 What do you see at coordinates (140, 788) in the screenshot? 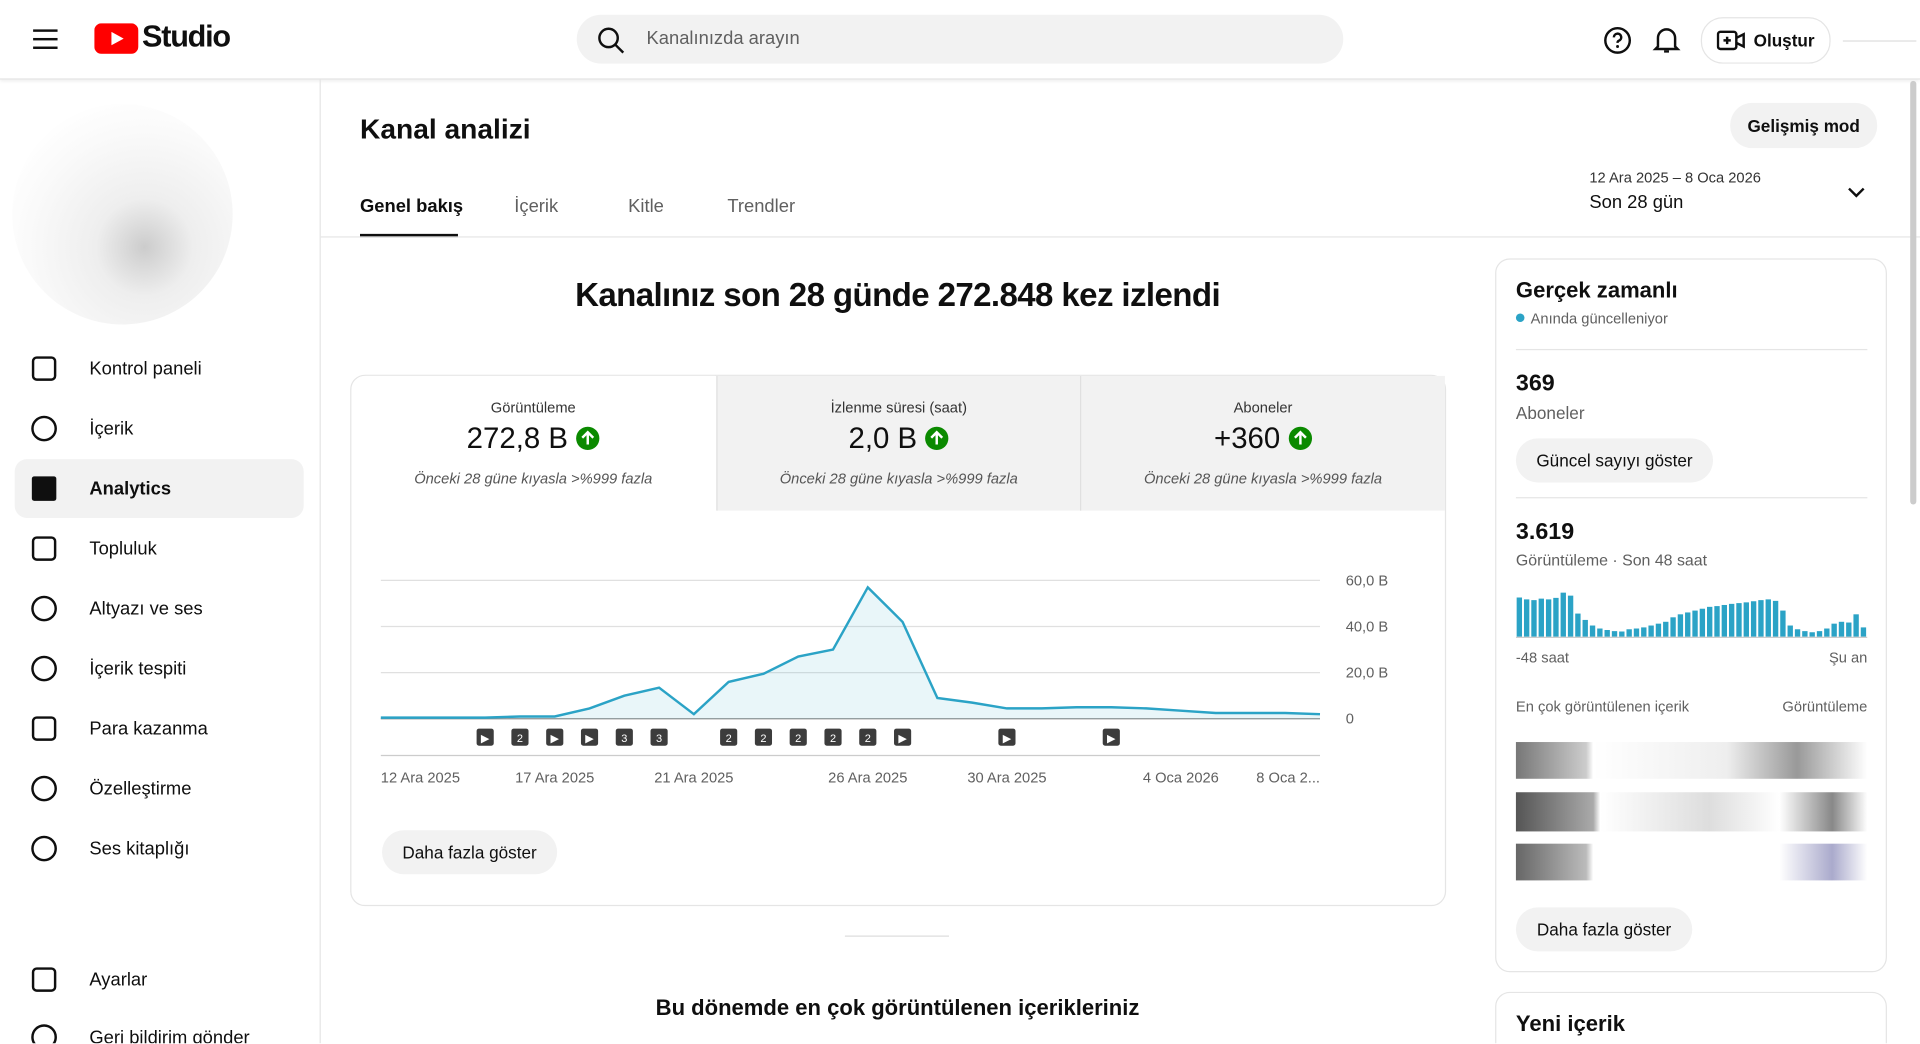
I see `nav-label: Özelleştirme` at bounding box center [140, 788].